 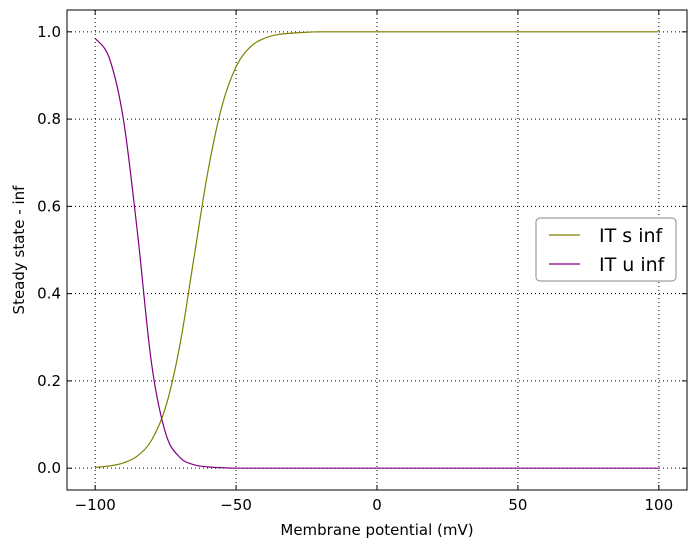 What do you see at coordinates (632, 265) in the screenshot?
I see `legend-label-1: IT u inf` at bounding box center [632, 265].